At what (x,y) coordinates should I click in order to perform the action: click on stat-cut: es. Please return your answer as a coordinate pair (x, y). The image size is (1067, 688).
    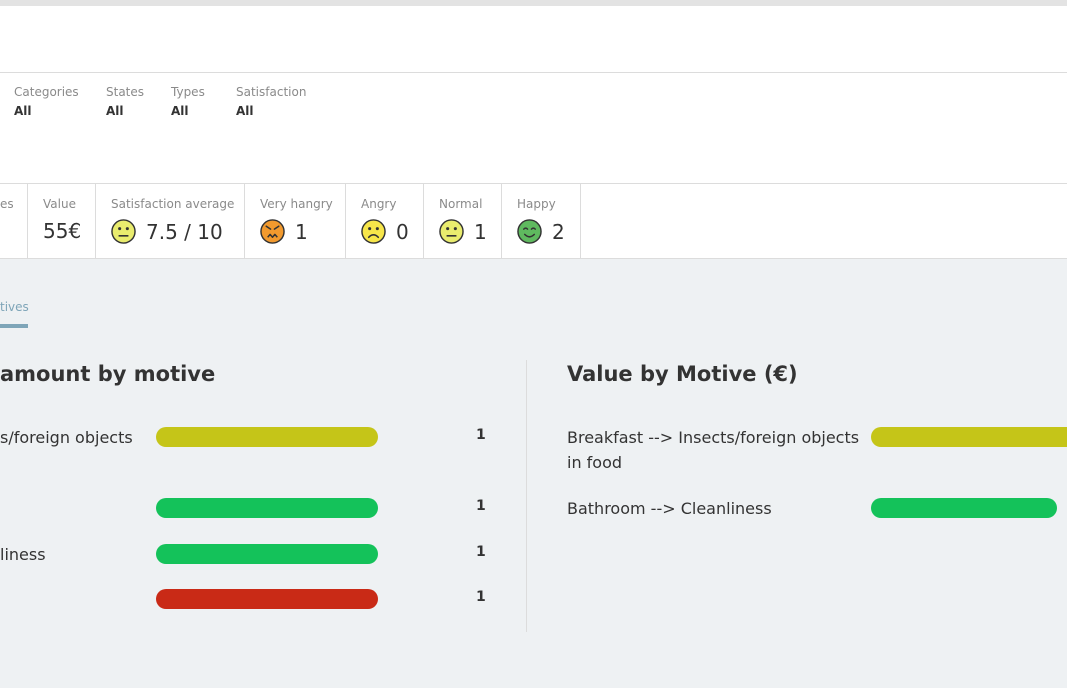
    Looking at the image, I should click on (14, 221).